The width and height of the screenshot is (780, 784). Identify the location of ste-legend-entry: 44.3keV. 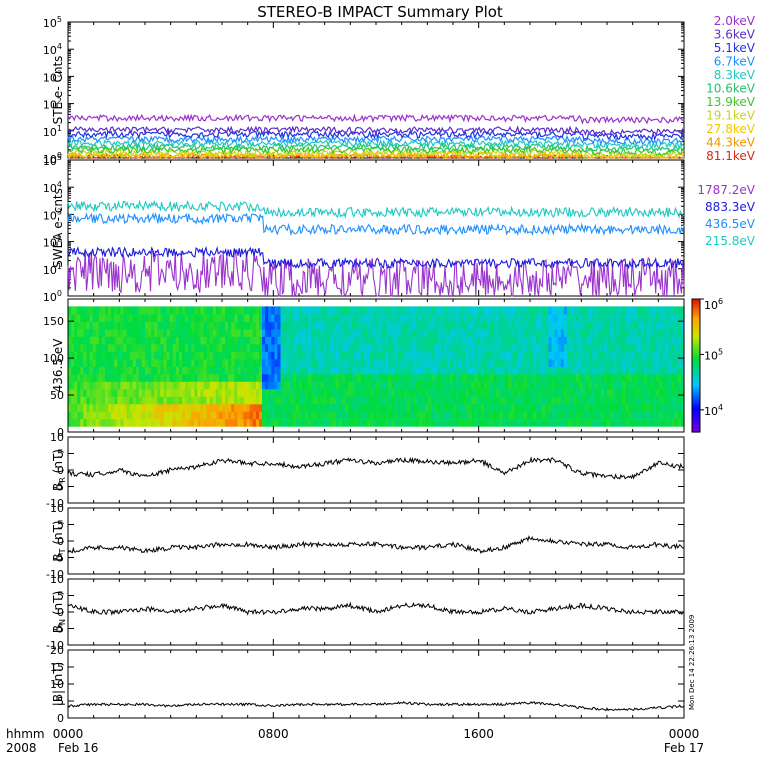
(731, 143).